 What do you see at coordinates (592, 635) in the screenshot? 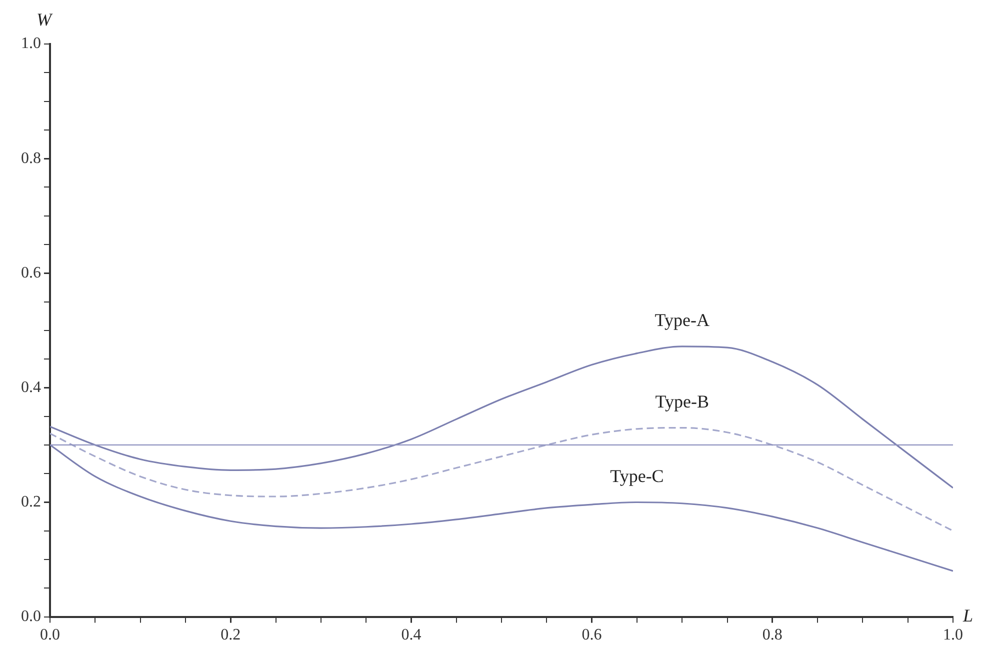
I see `x-tick-label: 0.6` at bounding box center [592, 635].